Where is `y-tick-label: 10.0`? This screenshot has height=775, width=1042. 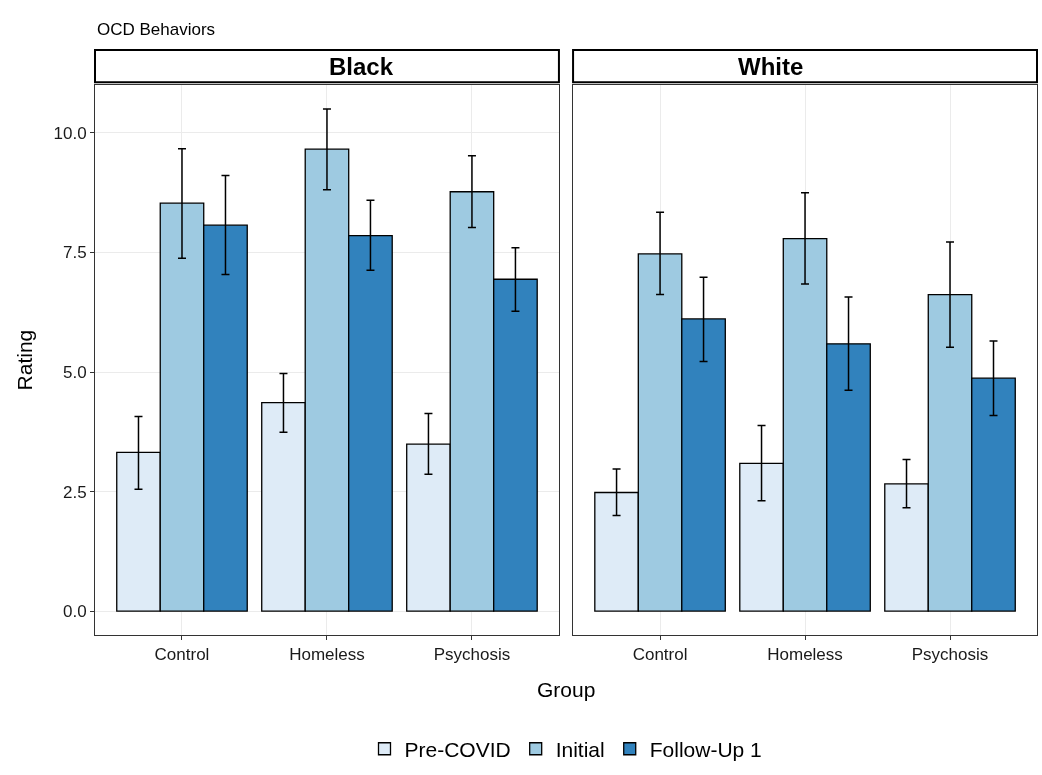
y-tick-label: 10.0 is located at coordinates (70, 133).